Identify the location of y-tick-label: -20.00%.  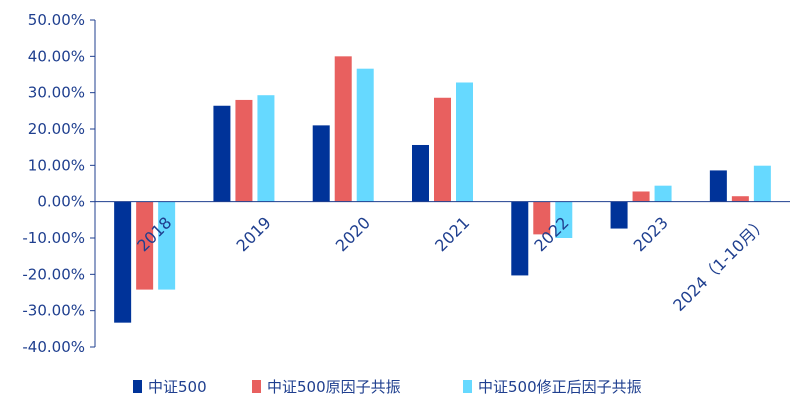
(53, 274).